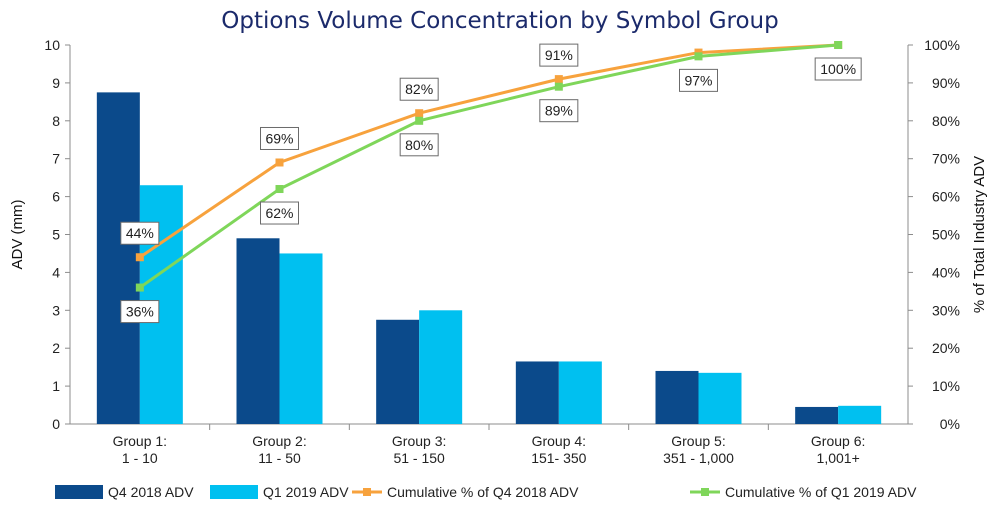 The height and width of the screenshot is (510, 1000). Describe the element at coordinates (419, 458) in the screenshot. I see `x-tick-label: 51 - 150` at that location.